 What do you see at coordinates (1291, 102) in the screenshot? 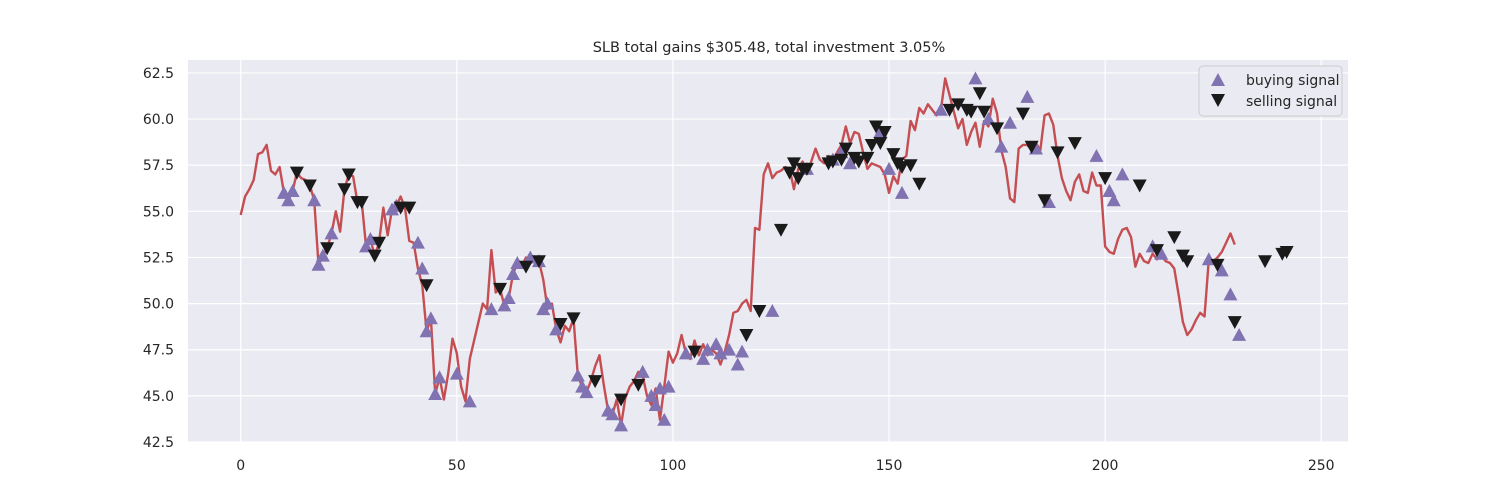
I see `legend-sell-label: selling signal` at bounding box center [1291, 102].